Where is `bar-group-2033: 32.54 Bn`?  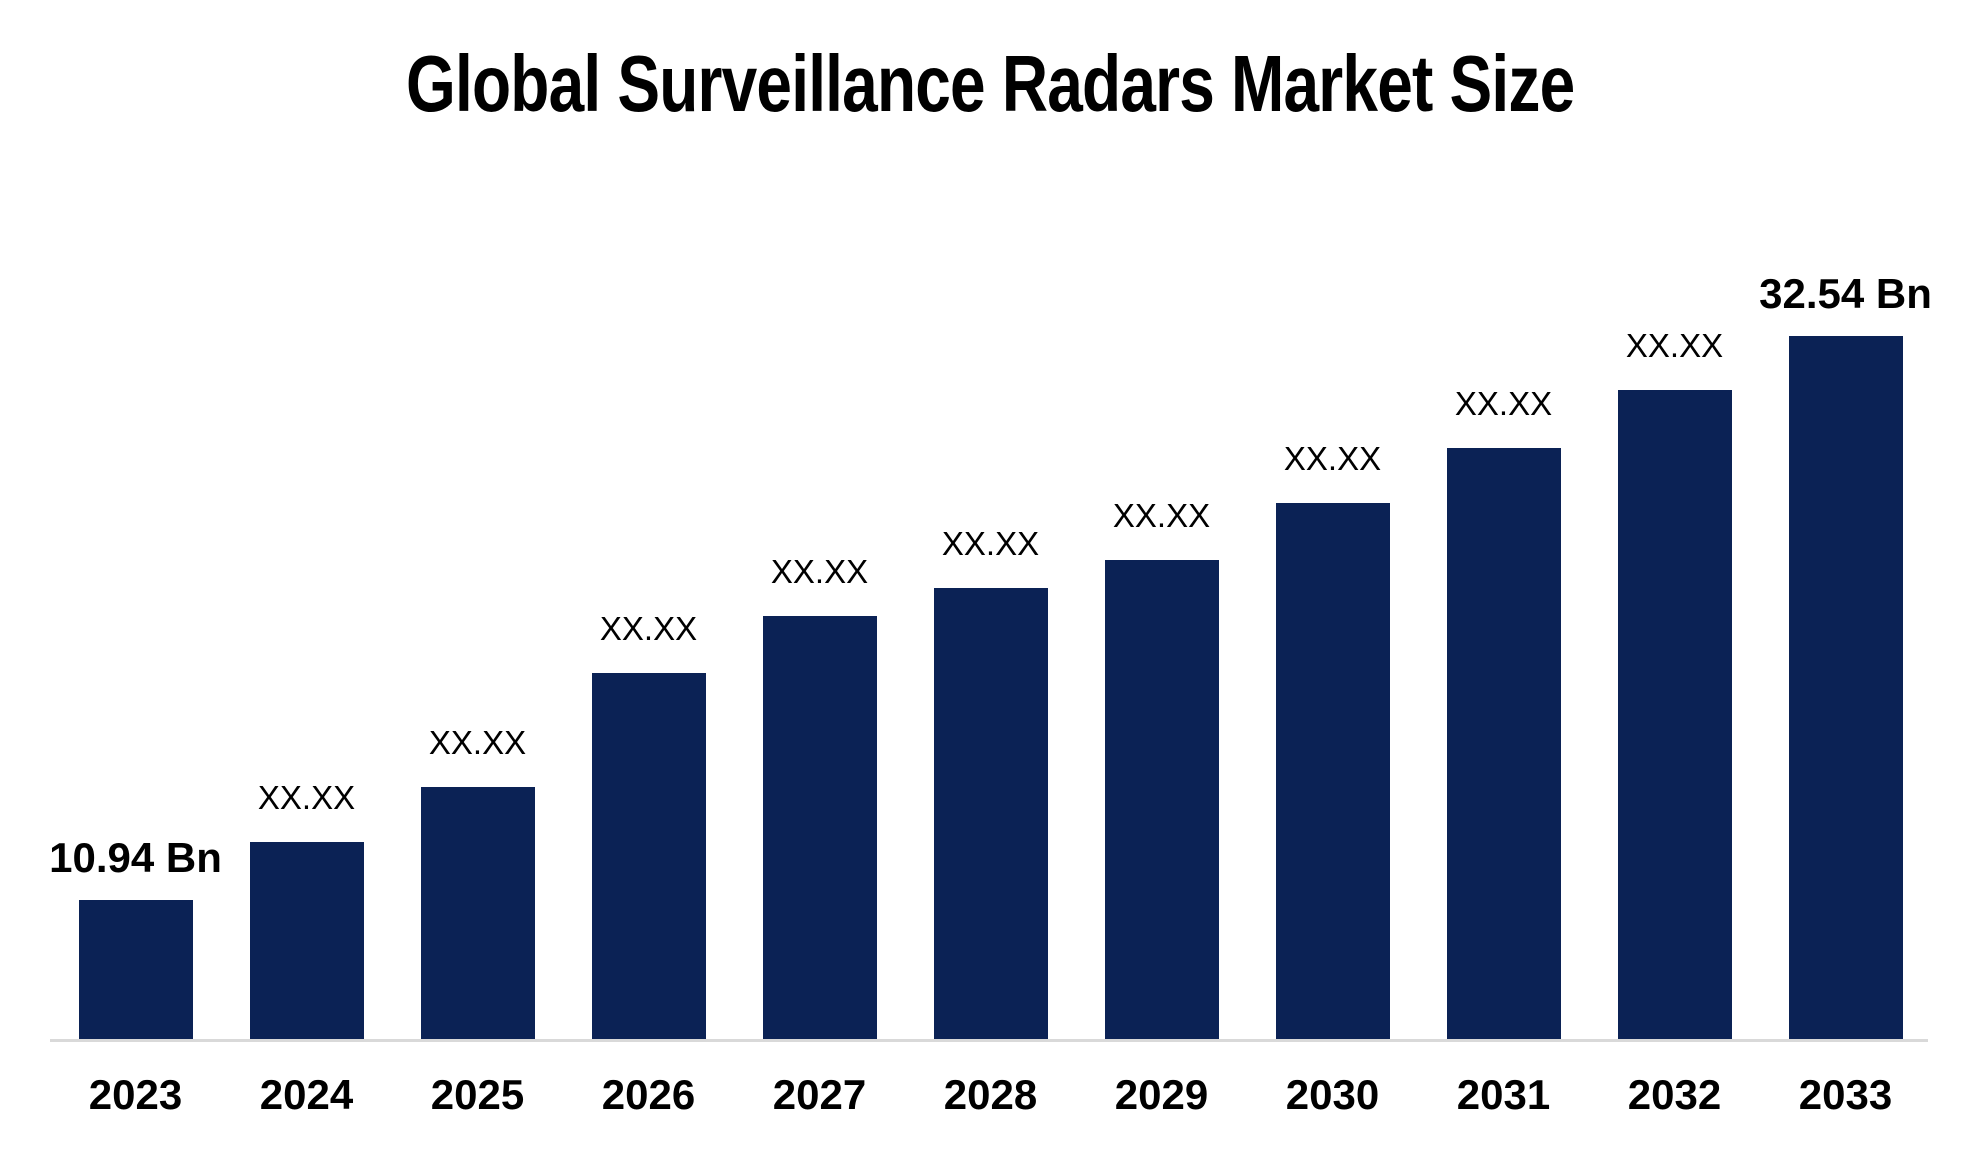 bar-group-2033: 32.54 Bn is located at coordinates (1845, 654).